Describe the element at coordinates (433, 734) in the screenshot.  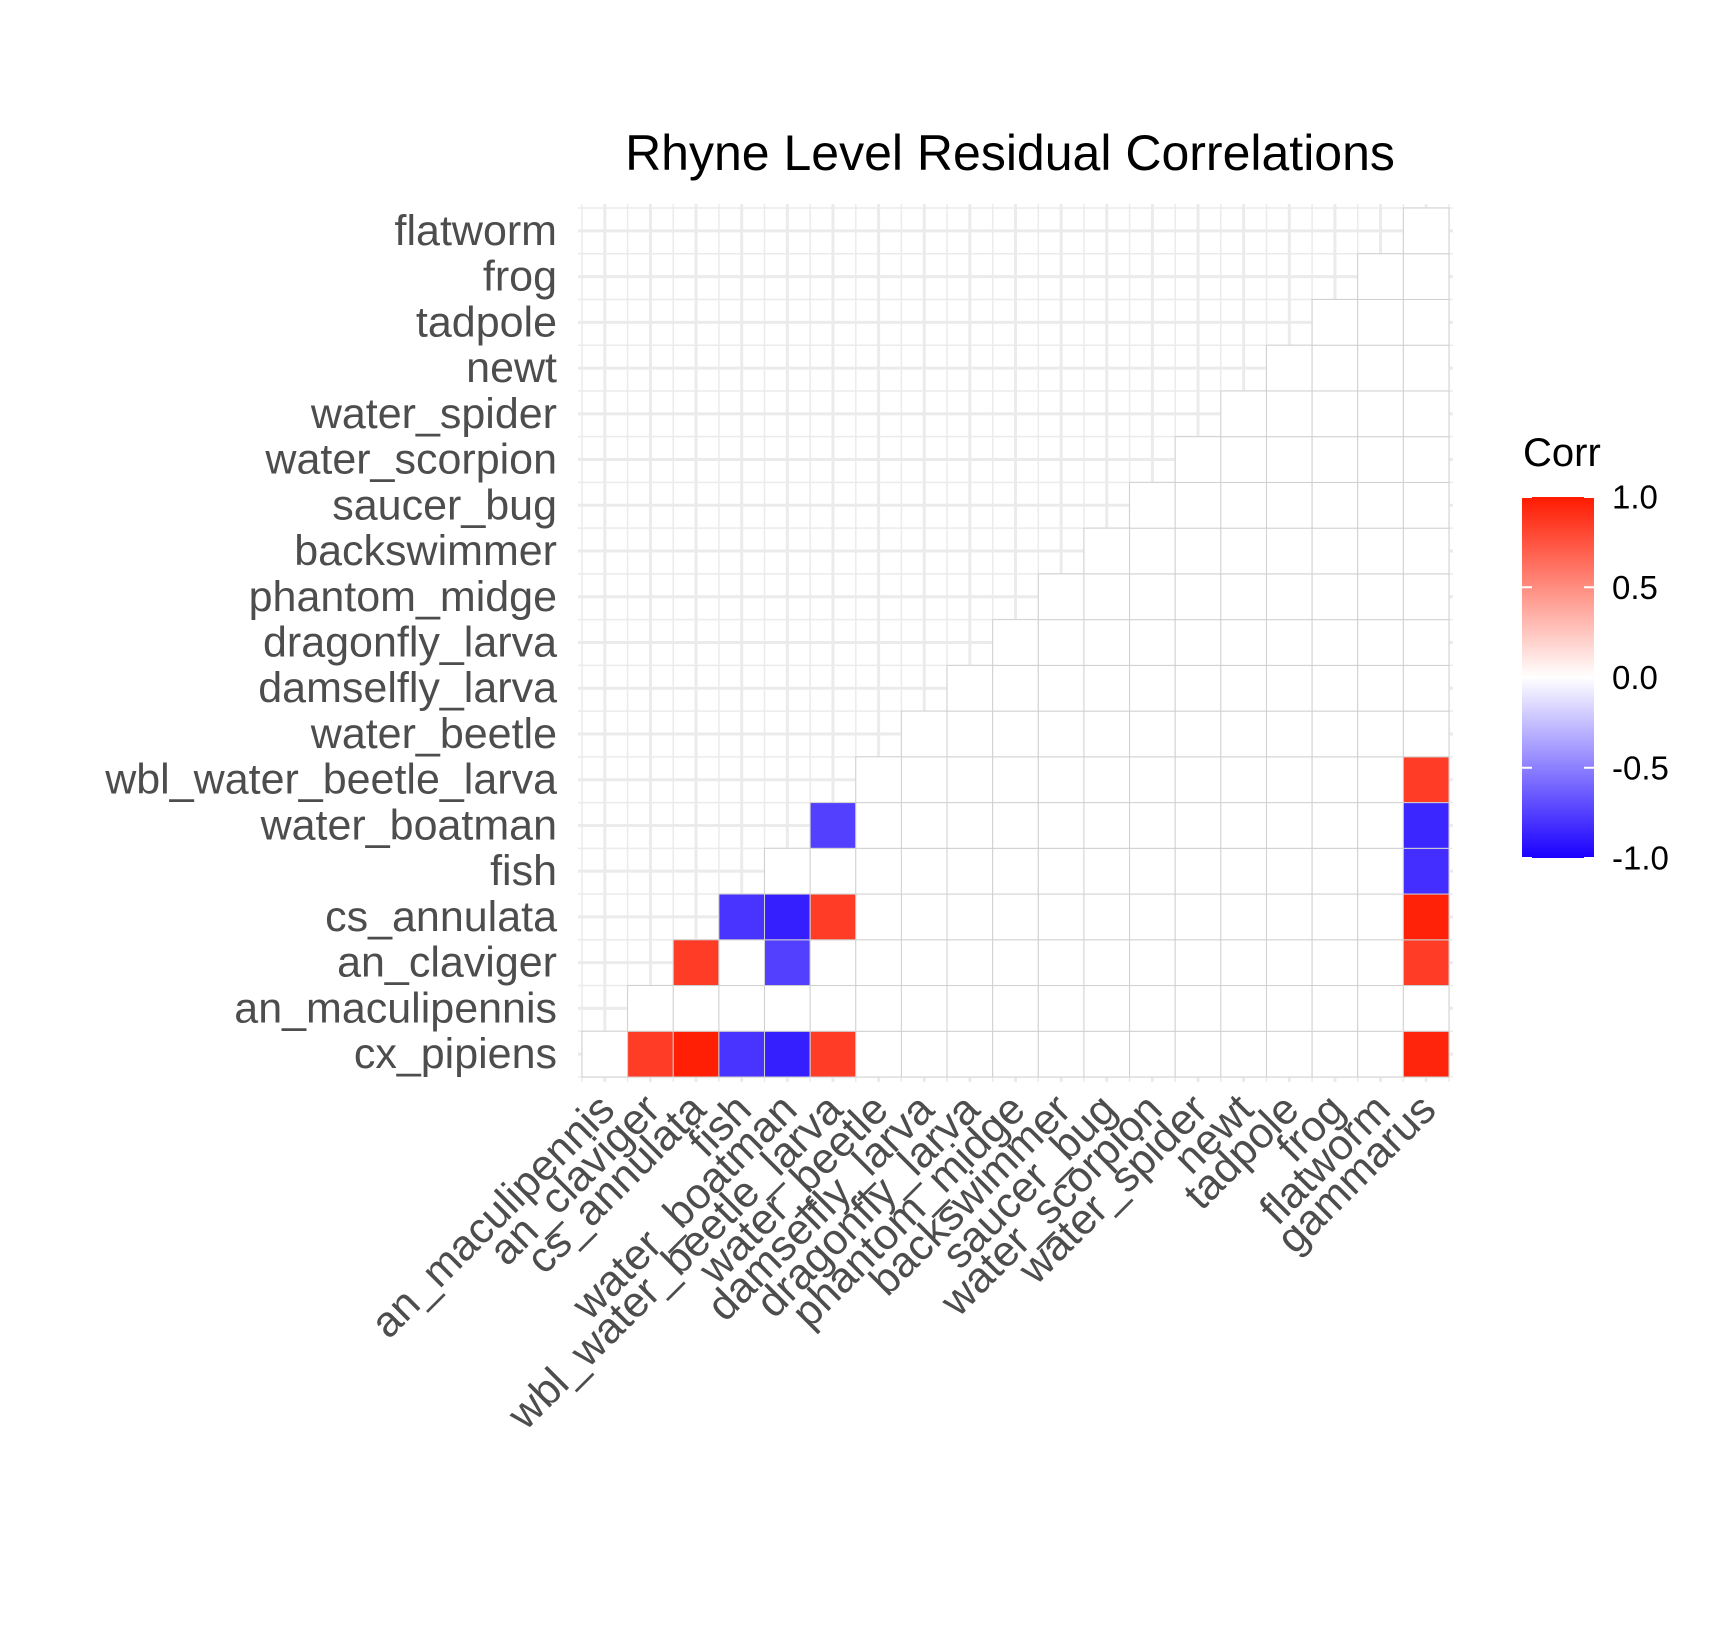
I see `y-tick-label: water_beetle` at that location.